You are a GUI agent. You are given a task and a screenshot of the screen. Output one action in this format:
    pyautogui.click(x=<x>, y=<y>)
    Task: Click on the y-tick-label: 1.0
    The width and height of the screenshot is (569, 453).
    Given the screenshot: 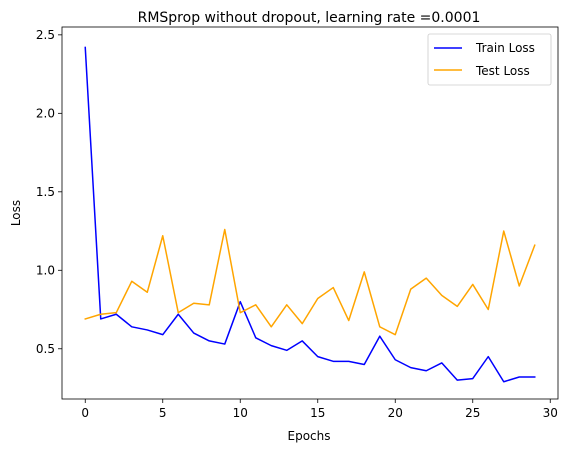 What is the action you would take?
    pyautogui.click(x=45, y=270)
    